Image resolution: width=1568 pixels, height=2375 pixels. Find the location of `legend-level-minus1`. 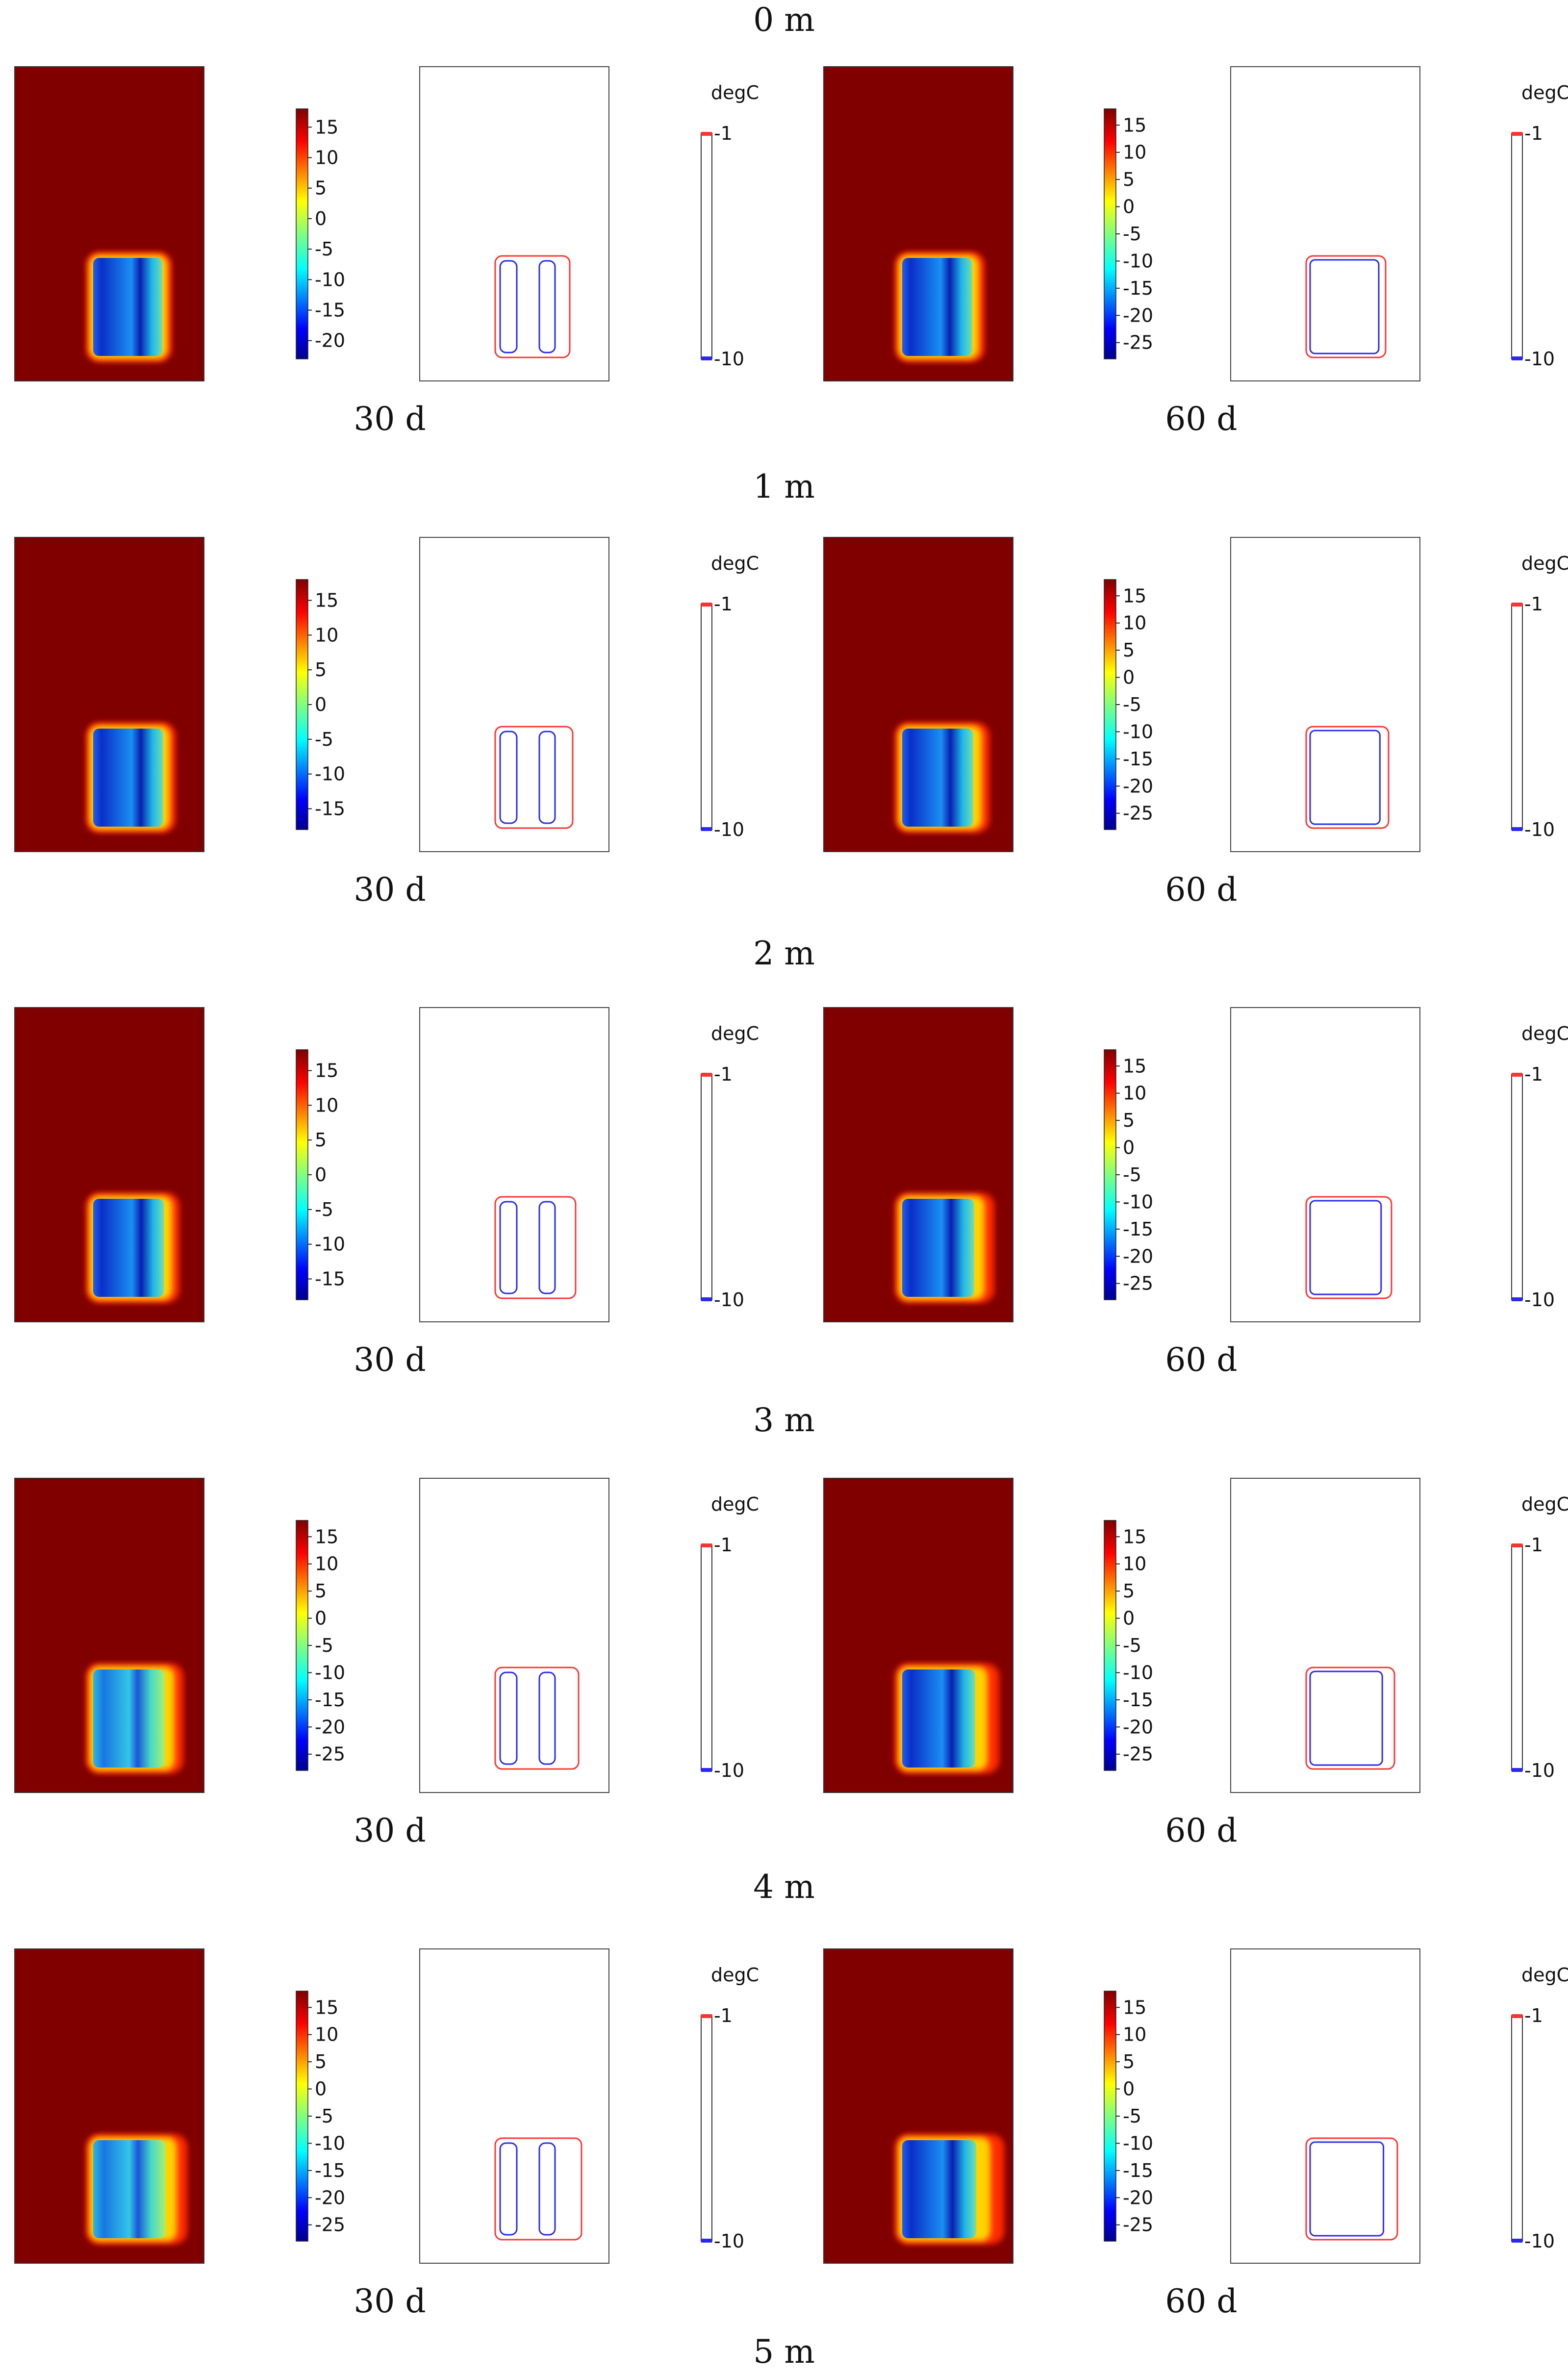

legend-level-minus1 is located at coordinates (706, 1545).